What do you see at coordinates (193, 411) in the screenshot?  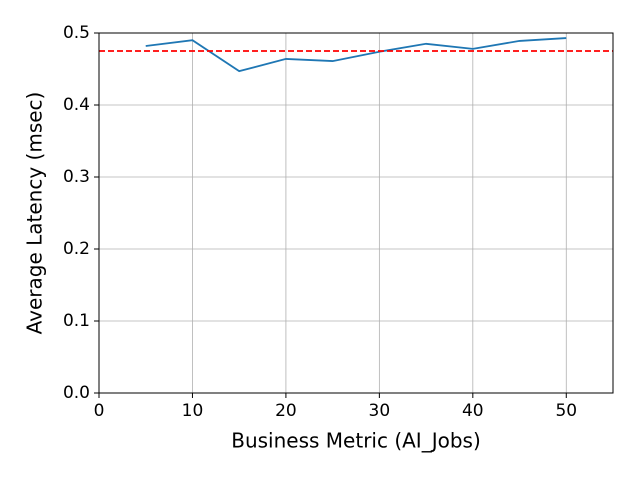 I see `x-tick-label: 10` at bounding box center [193, 411].